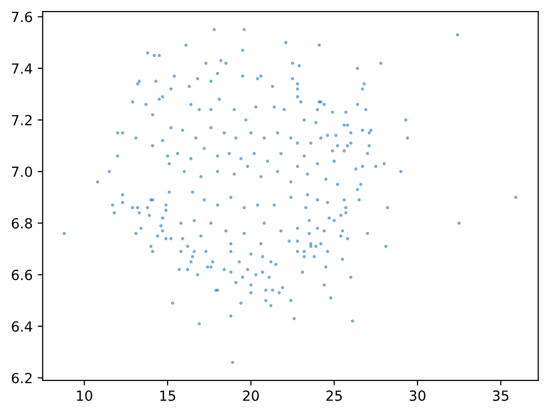 The width and height of the screenshot is (547, 414). Describe the element at coordinates (22, 275) in the screenshot. I see `y-tick-label: 6.6` at that location.